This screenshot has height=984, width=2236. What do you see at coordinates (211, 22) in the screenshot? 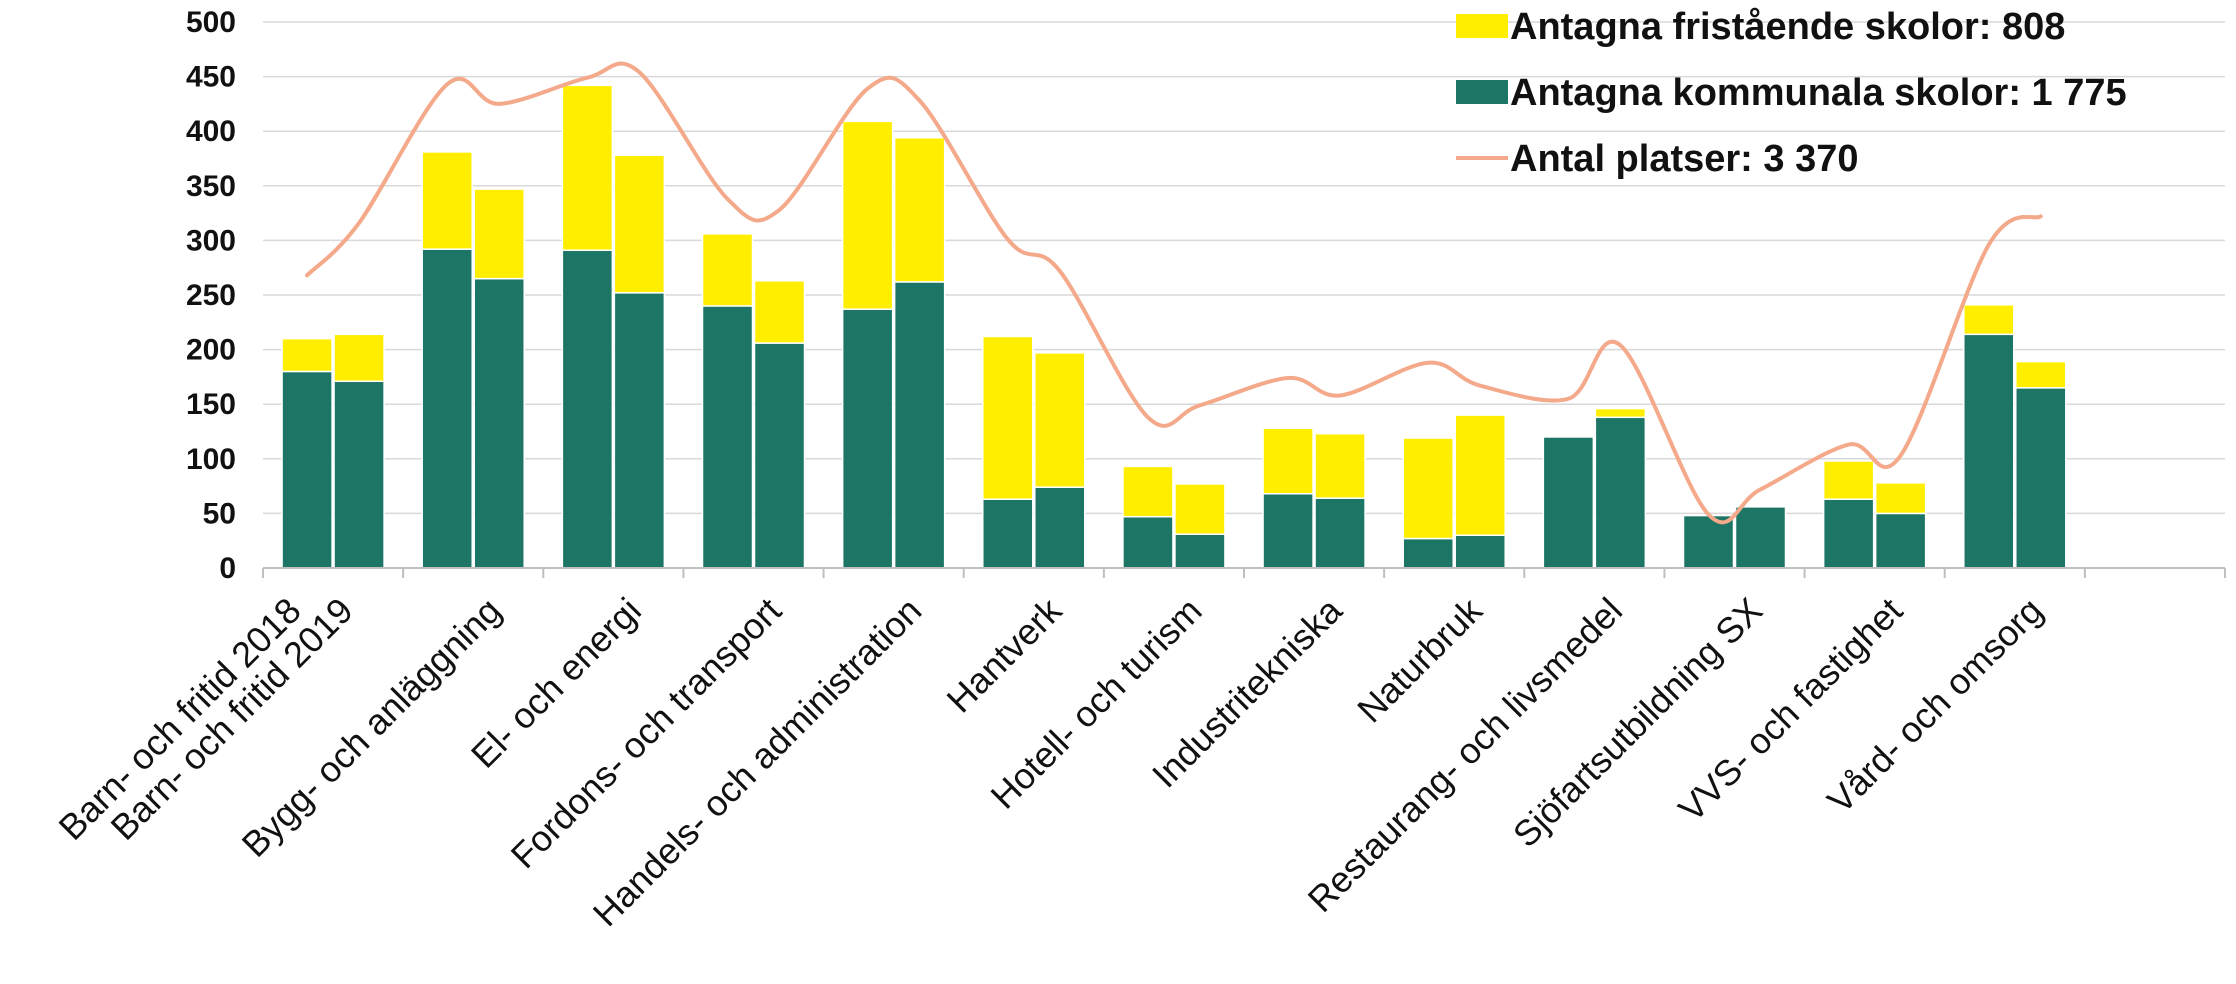
I see `y-tick-label: 500` at bounding box center [211, 22].